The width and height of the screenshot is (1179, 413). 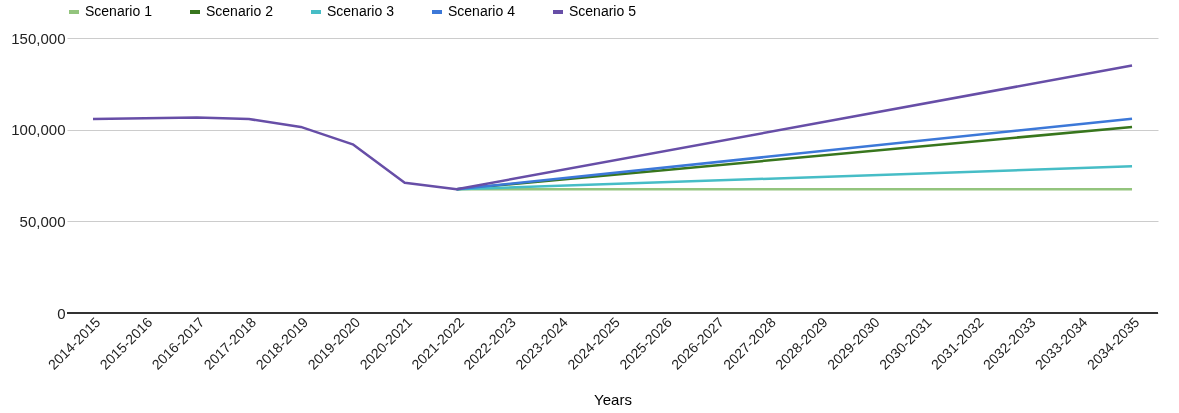 I want to click on legend-label: Scenario 3, so click(x=361, y=11).